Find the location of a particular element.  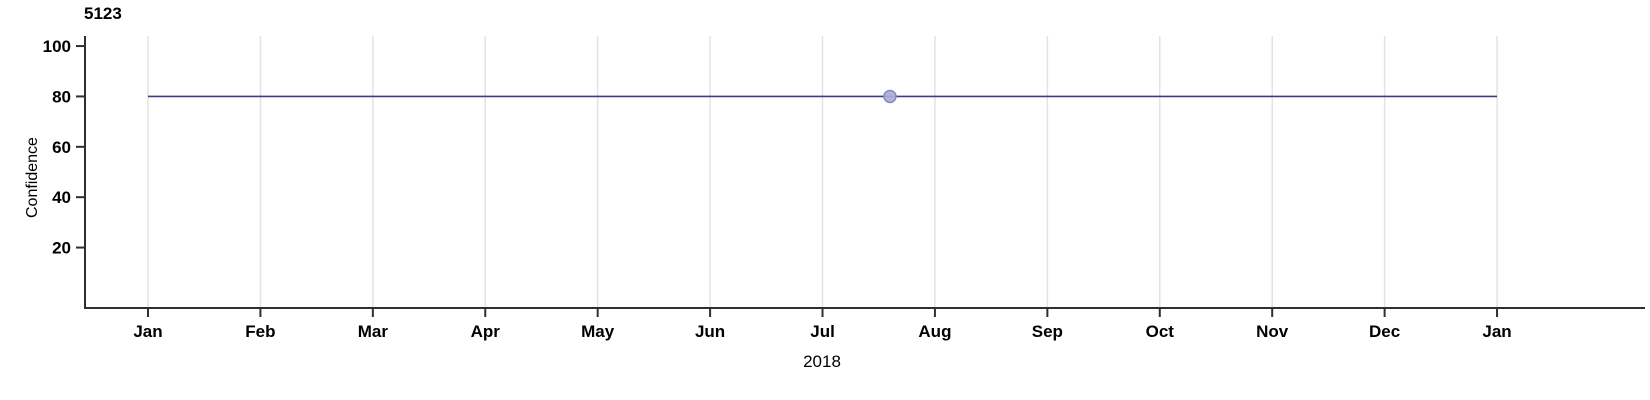

x-axis-label: 2018 is located at coordinates (822, 361).